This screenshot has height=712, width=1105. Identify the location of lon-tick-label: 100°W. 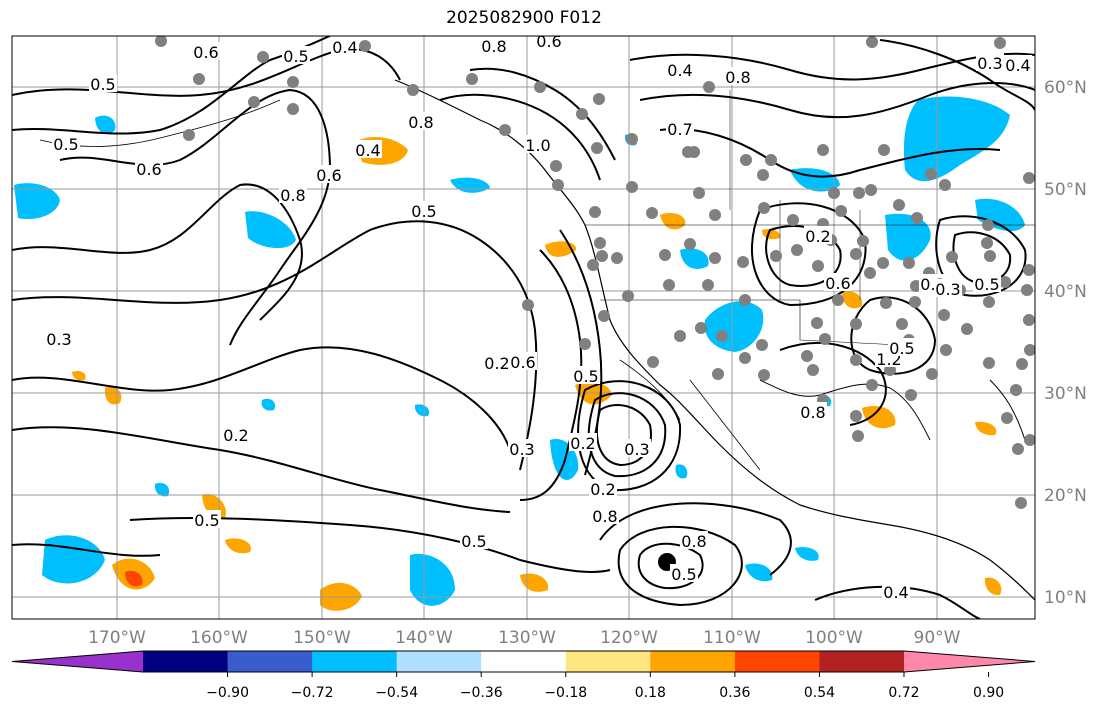
(834, 638).